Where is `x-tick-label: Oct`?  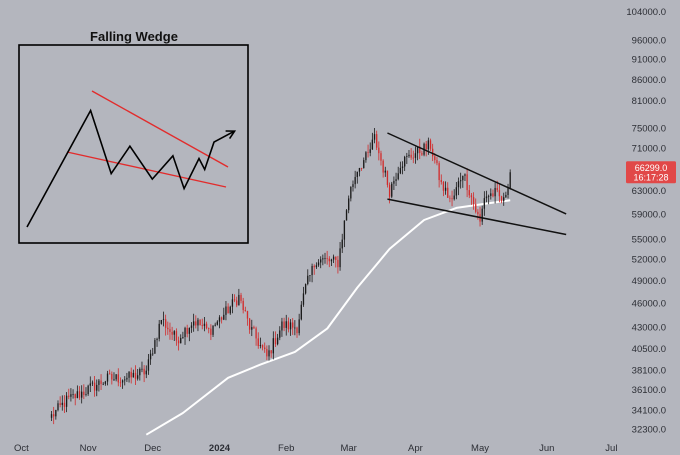
x-tick-label: Oct is located at coordinates (21, 448).